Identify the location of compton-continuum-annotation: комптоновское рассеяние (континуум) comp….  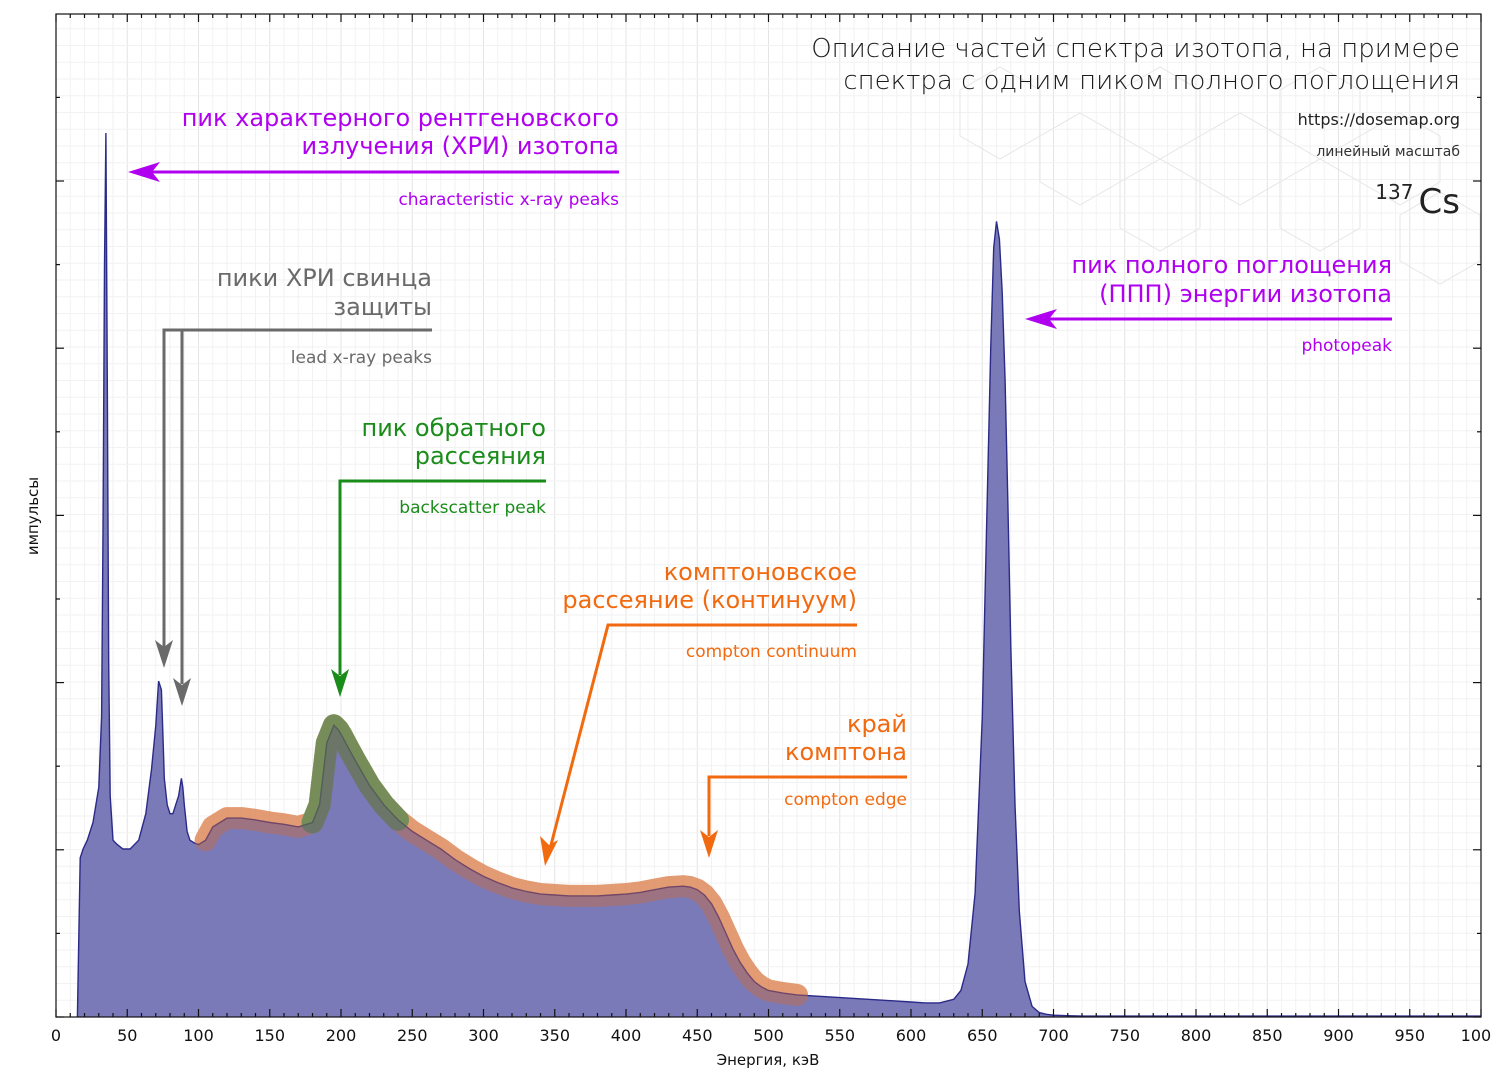
(698, 712).